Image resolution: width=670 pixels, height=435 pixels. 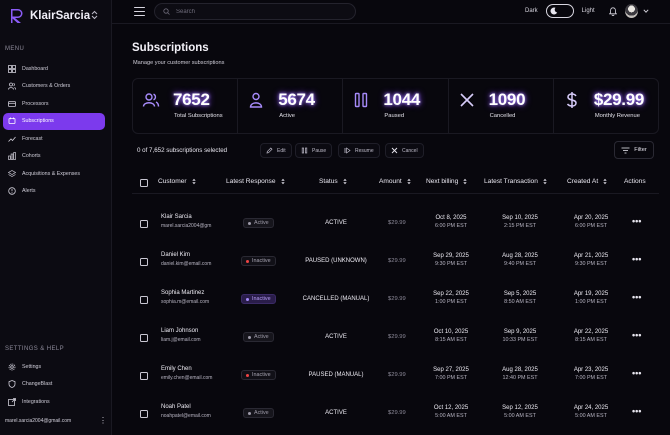 I want to click on sidebar-item-acquisitions-expenses: Acquisitions & Expenses, so click(x=54, y=174).